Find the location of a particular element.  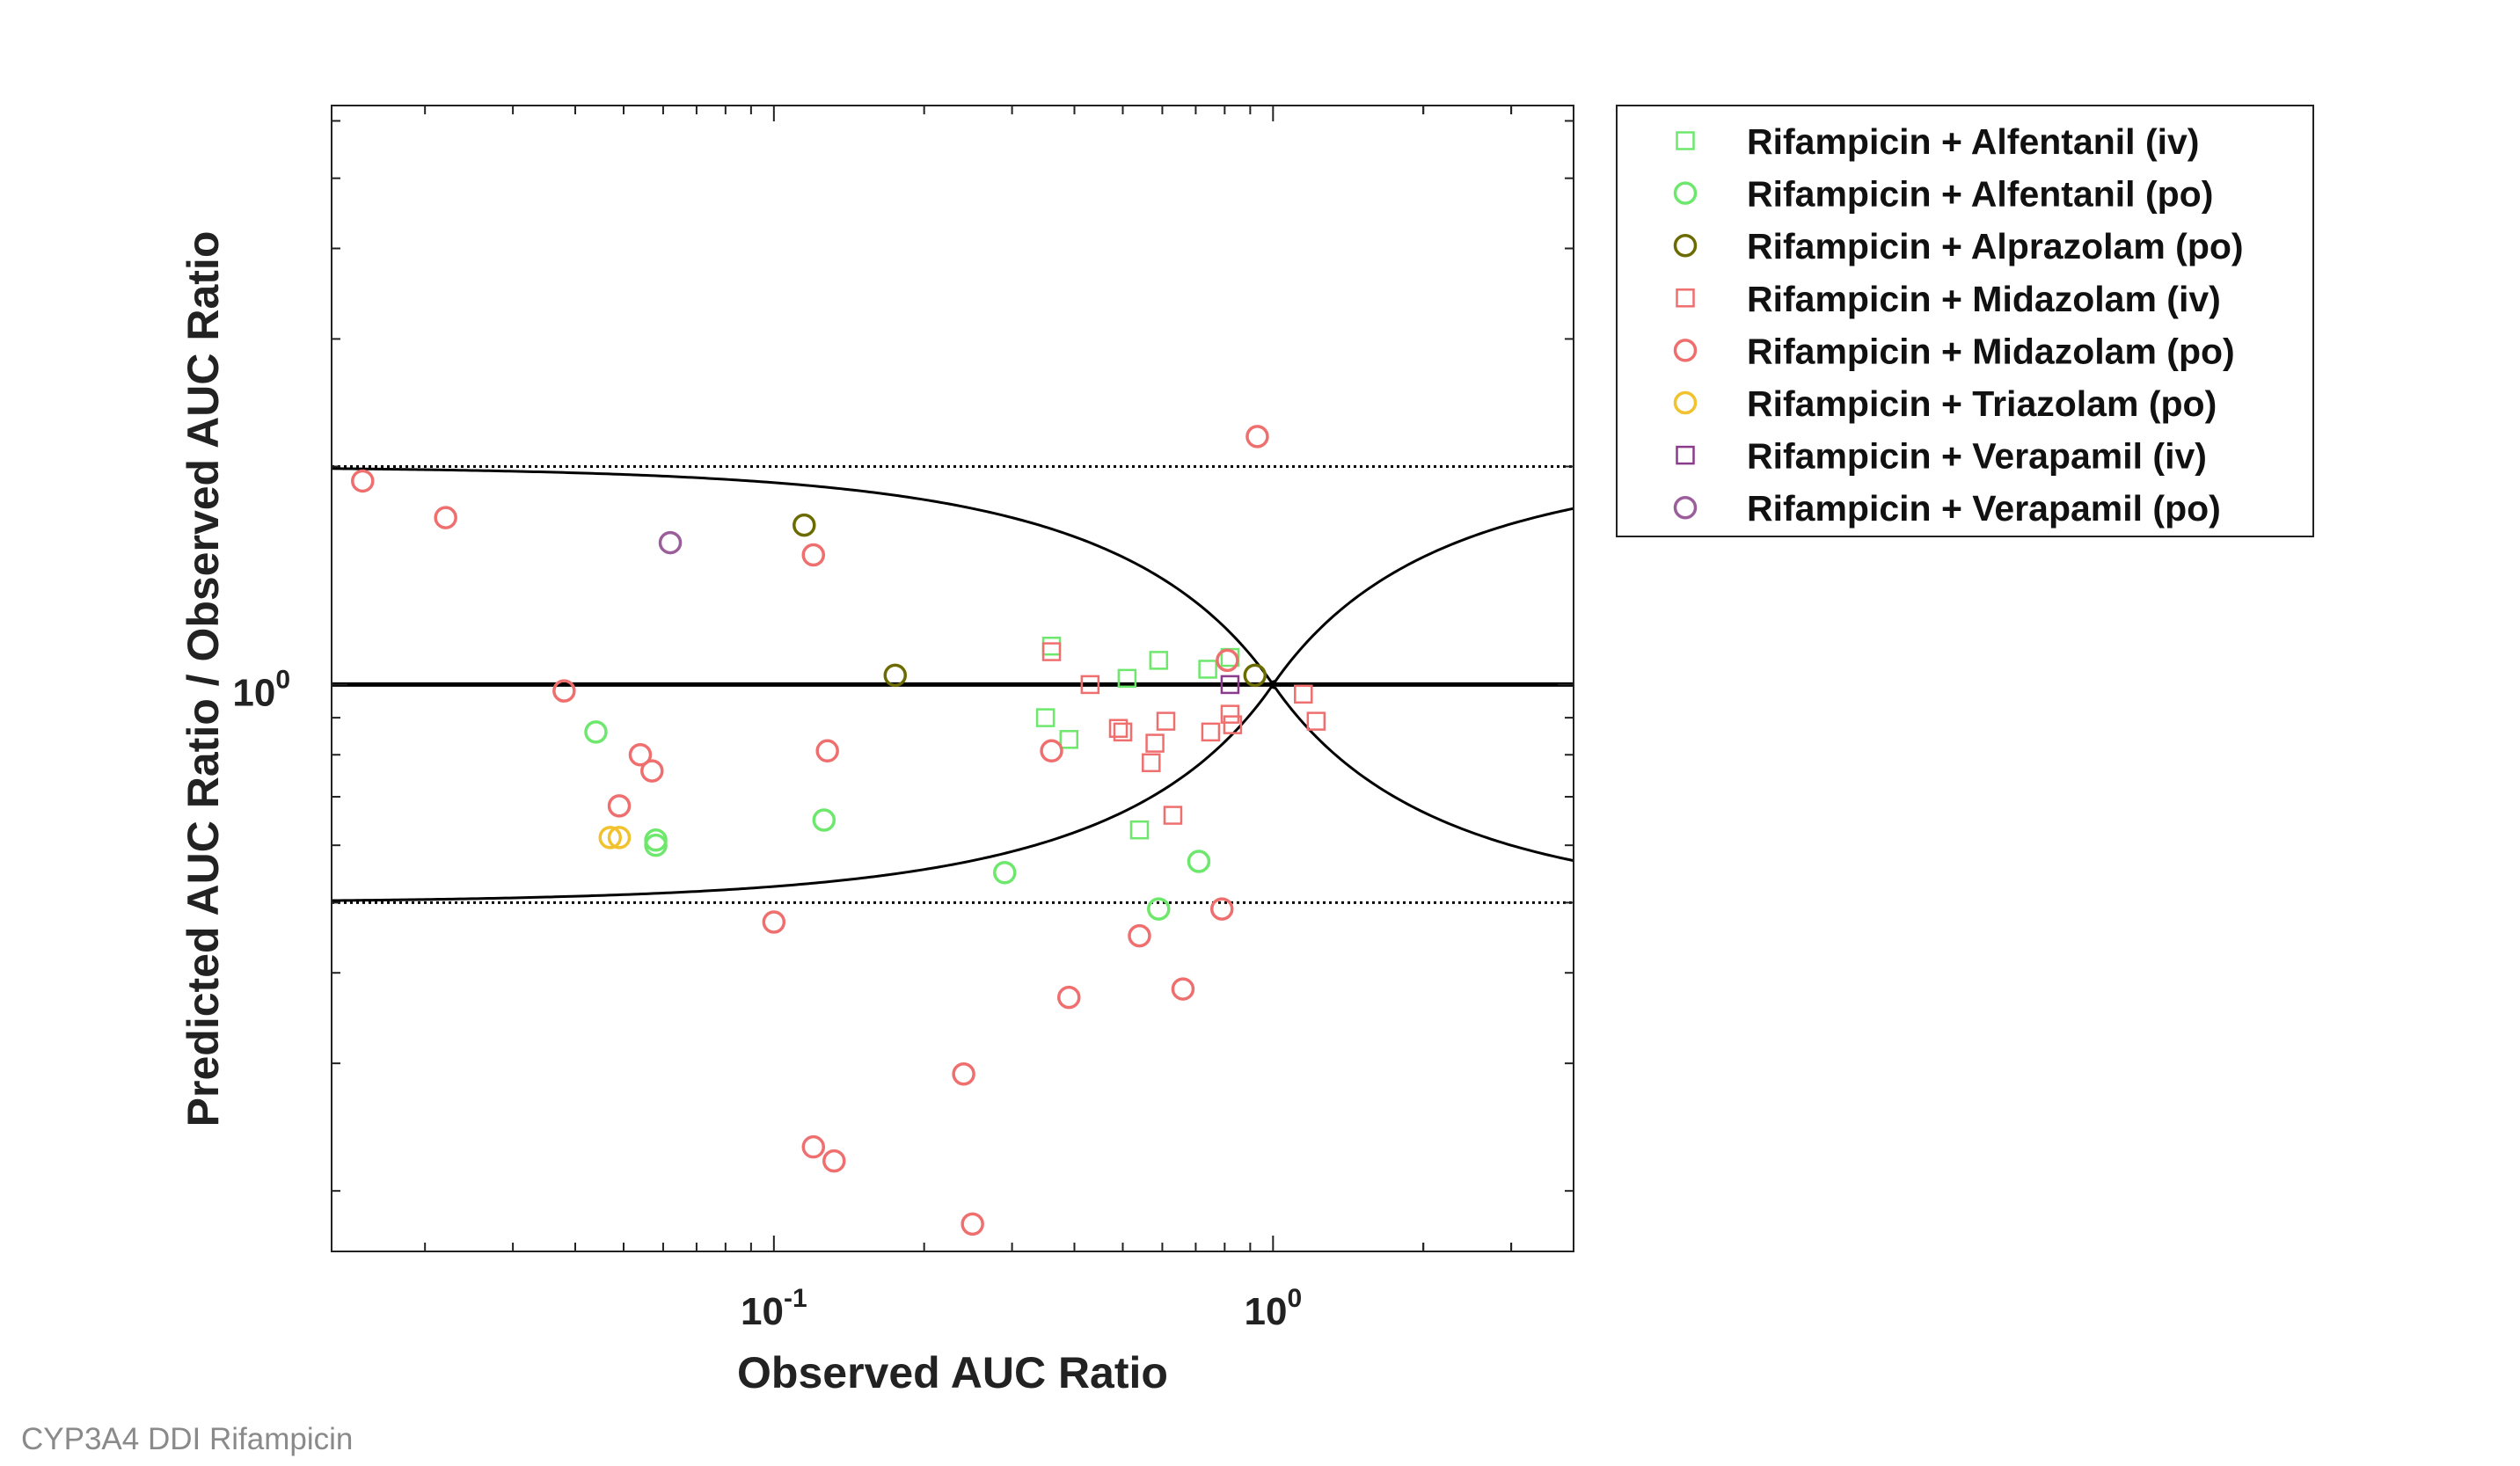

legend-label: Rifampicin + Midazolam (iv) is located at coordinates (1984, 299).